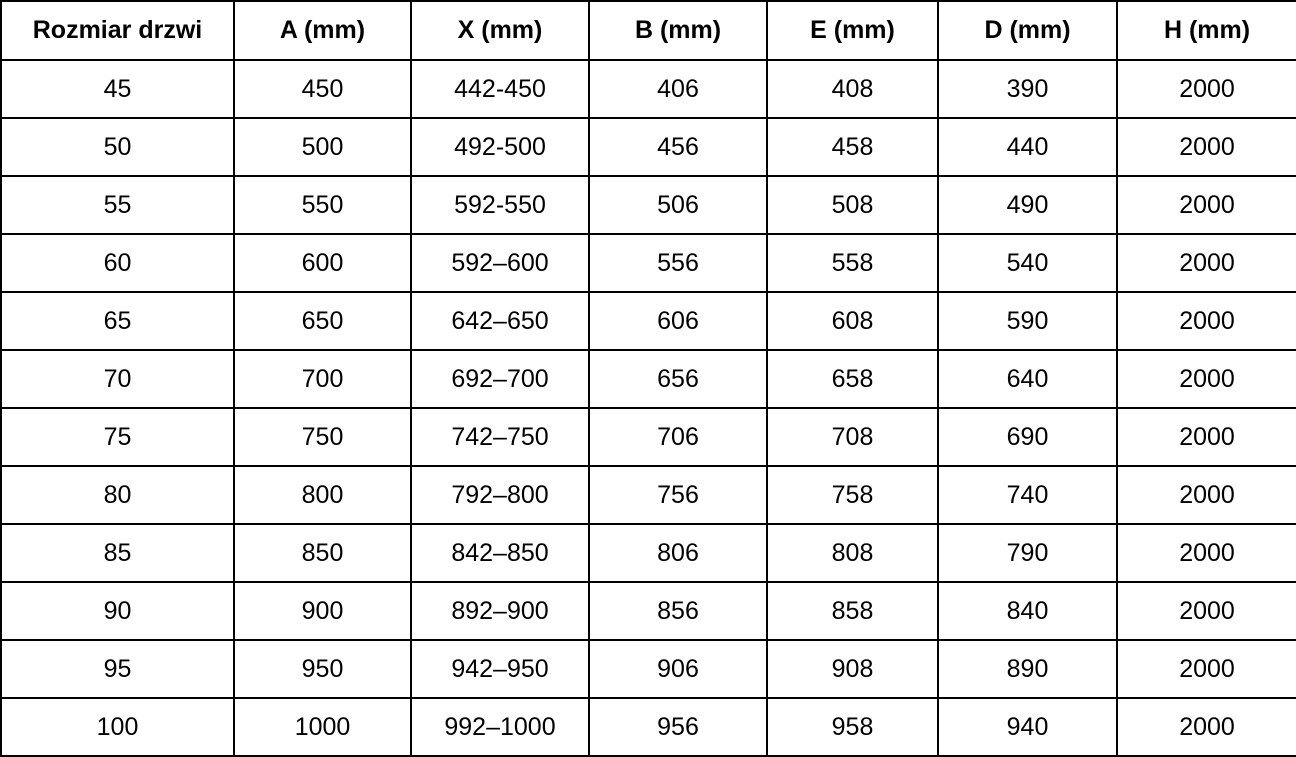 Image resolution: width=1296 pixels, height=757 pixels. What do you see at coordinates (678, 669) in the screenshot?
I see `dimension-cell: 906` at bounding box center [678, 669].